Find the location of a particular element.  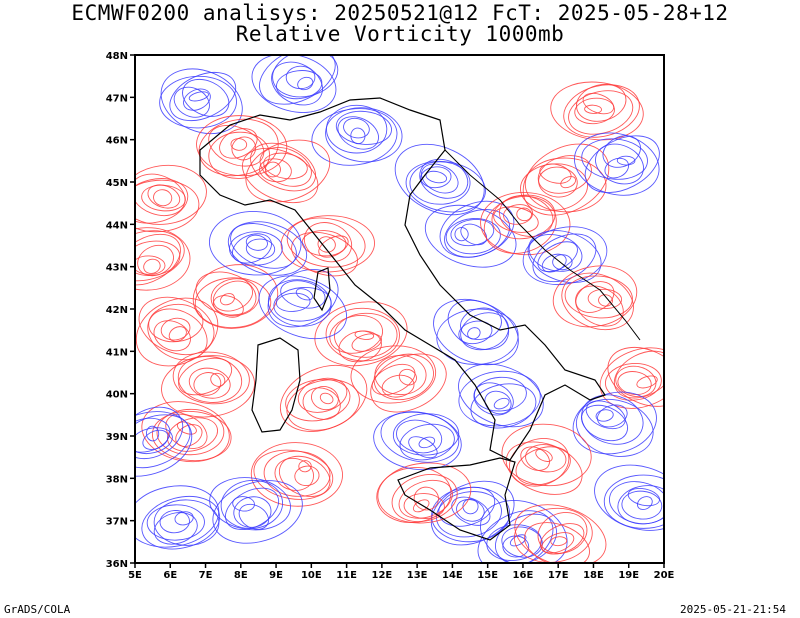

lat-label: 47N is located at coordinates (117, 98).